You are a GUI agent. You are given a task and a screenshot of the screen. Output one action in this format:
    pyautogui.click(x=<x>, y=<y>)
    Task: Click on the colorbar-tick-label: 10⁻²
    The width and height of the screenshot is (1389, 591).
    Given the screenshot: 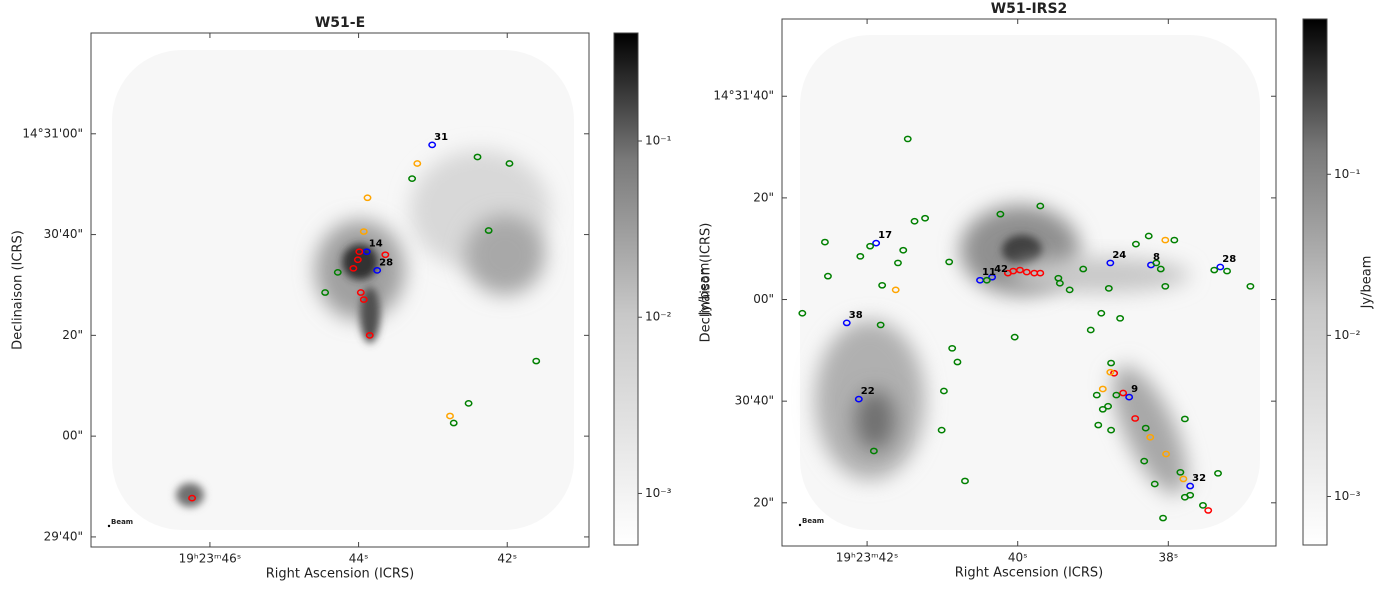 What is the action you would take?
    pyautogui.click(x=658, y=317)
    